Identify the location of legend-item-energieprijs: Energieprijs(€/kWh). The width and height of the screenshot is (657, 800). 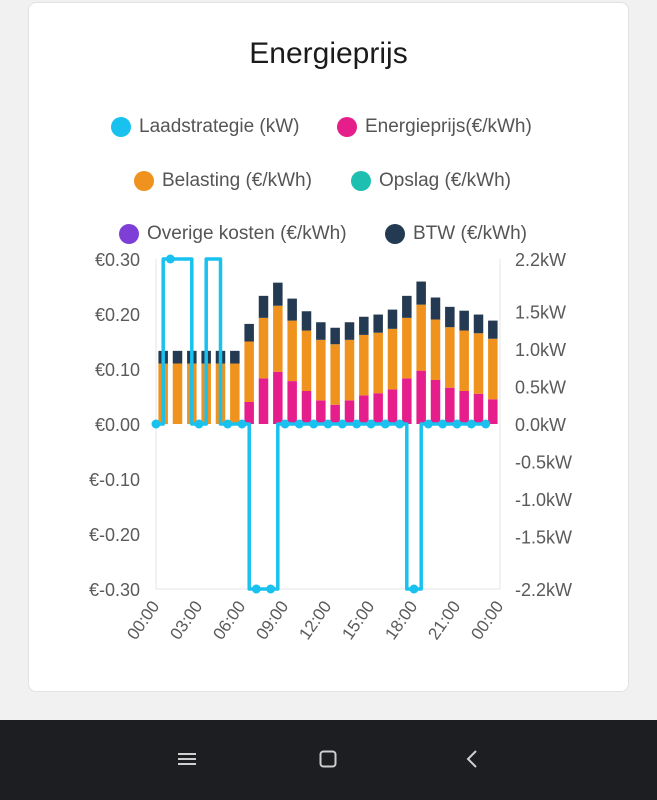
(434, 127).